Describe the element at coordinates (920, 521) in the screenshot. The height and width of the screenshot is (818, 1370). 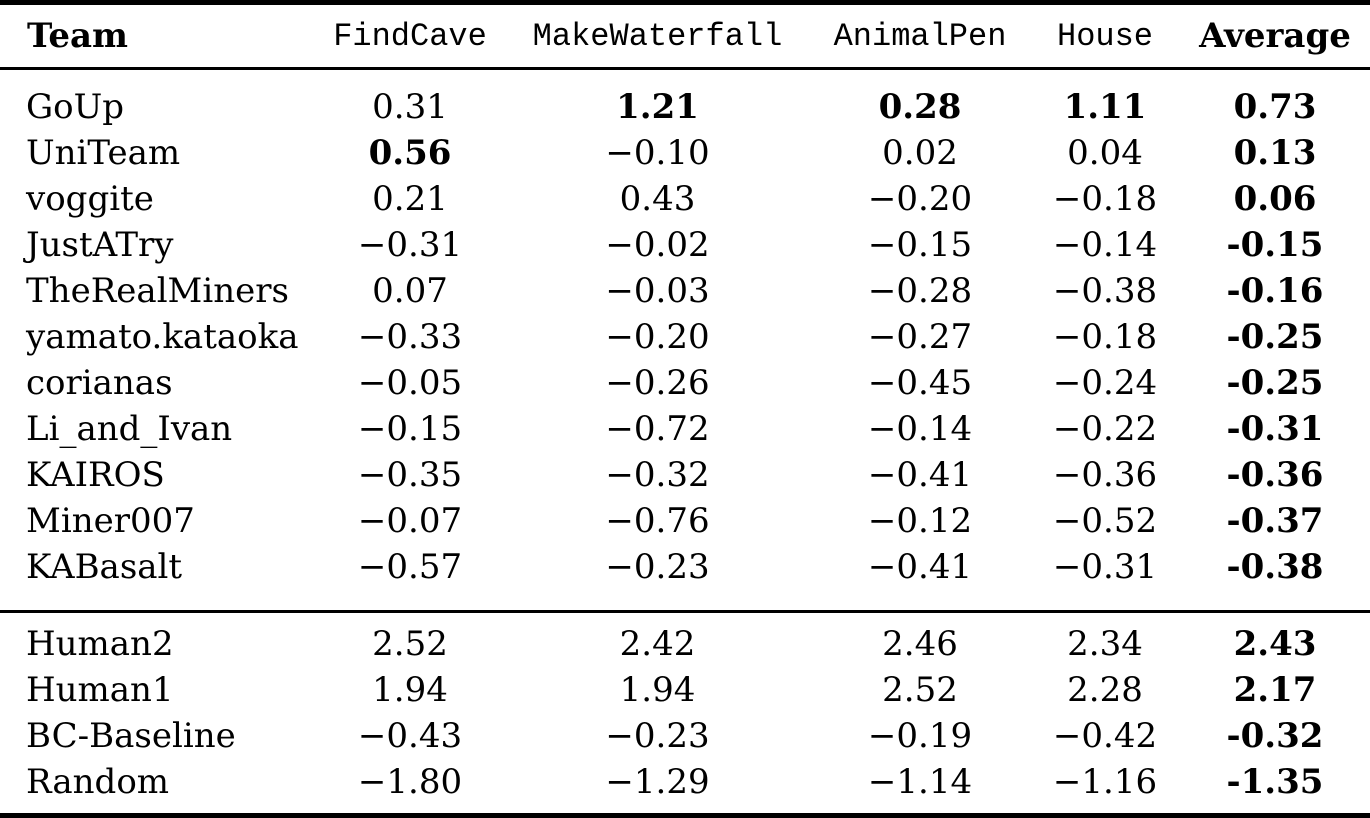
I see `score-cell-animalpen: −0.12` at that location.